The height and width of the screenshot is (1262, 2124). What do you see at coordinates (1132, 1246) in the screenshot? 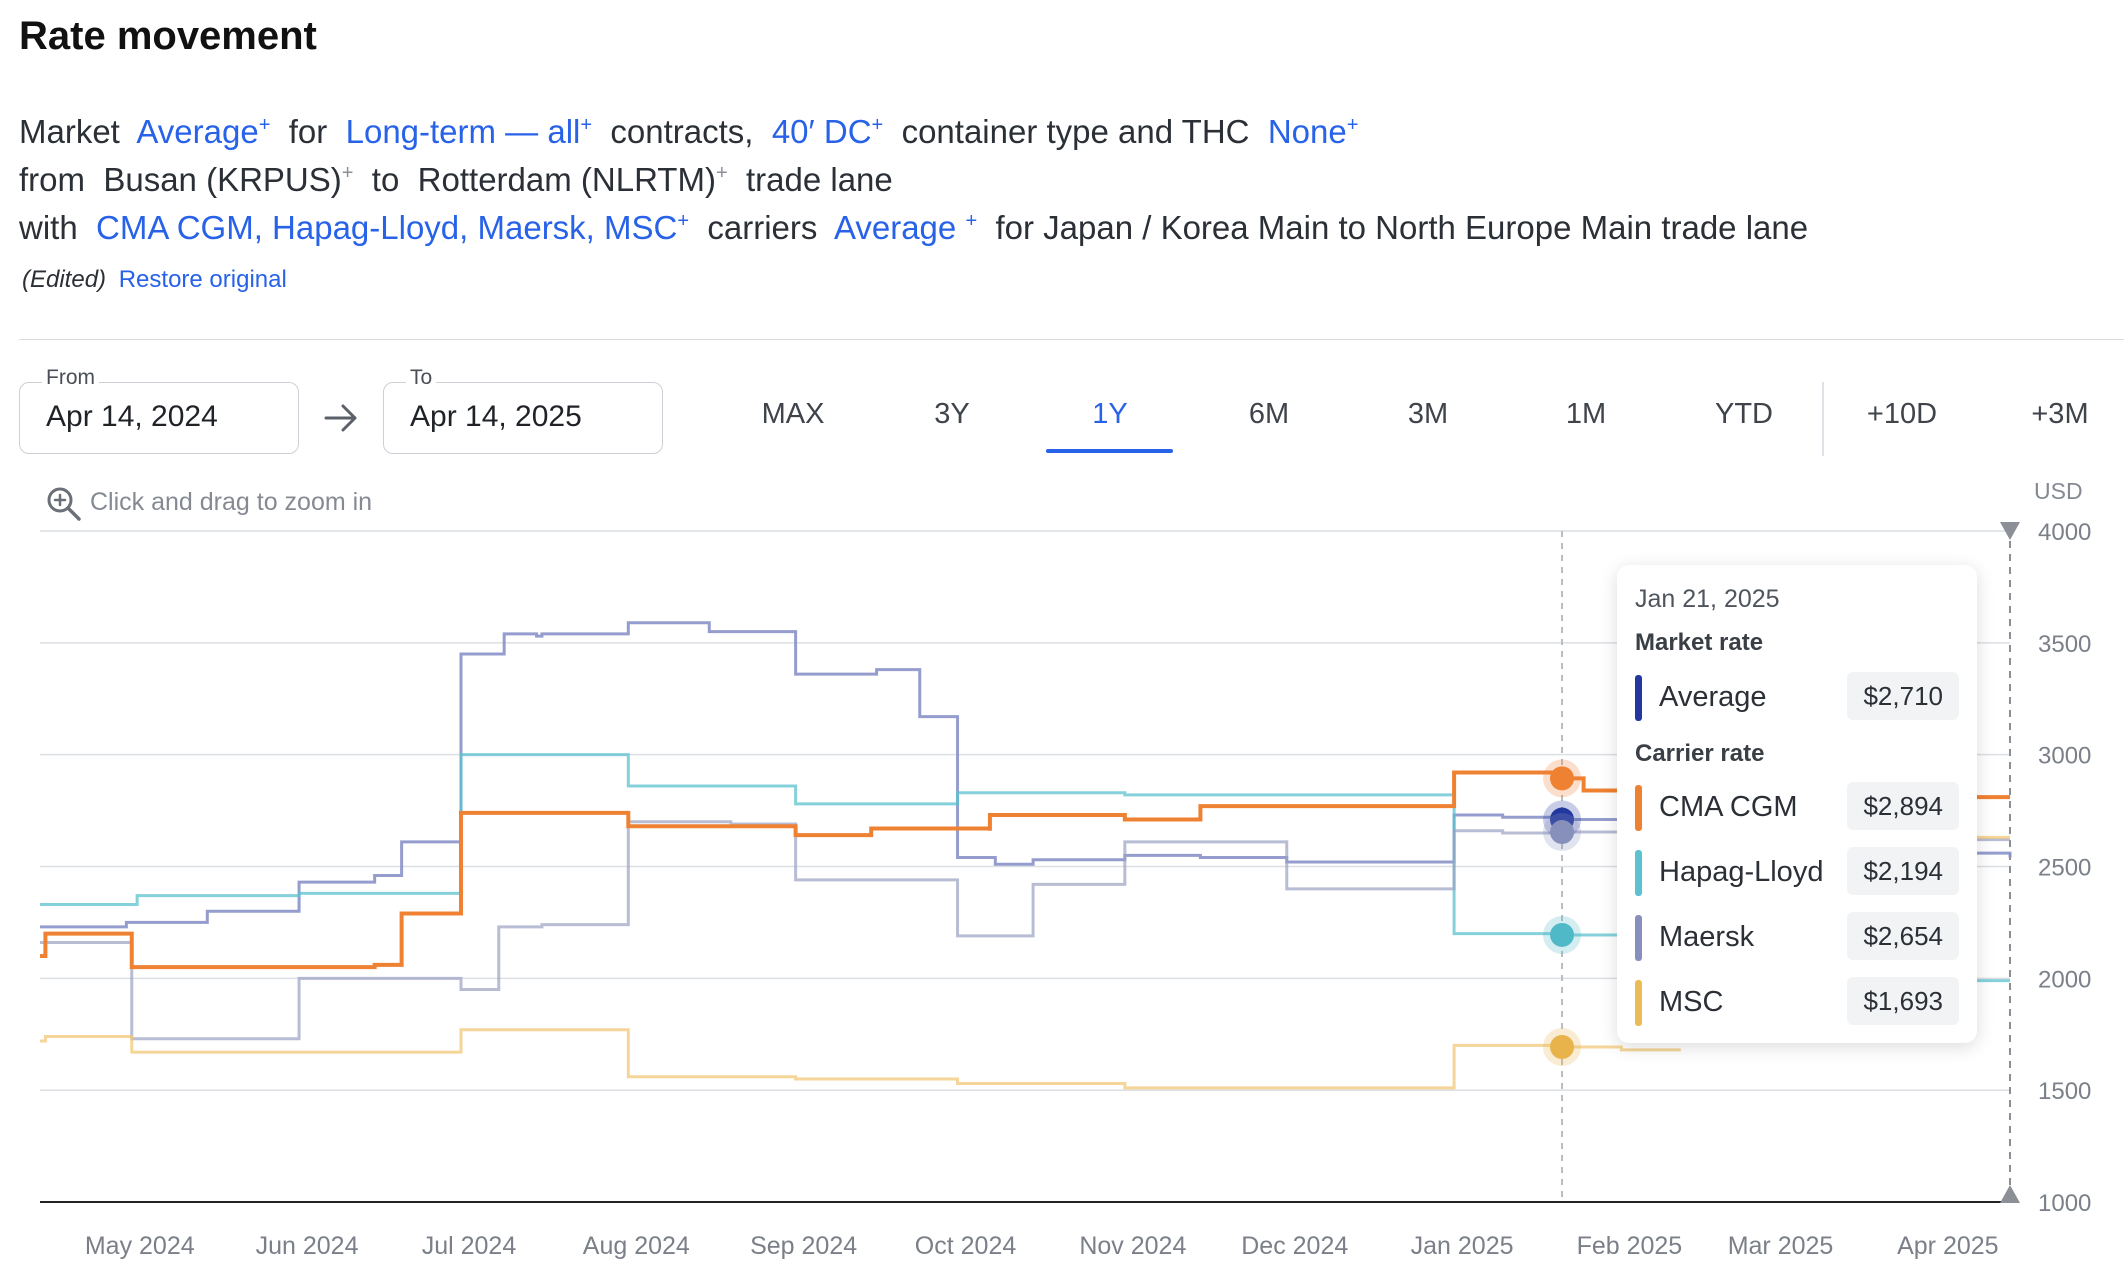
I see `x-tick-label: Nov 2024` at bounding box center [1132, 1246].